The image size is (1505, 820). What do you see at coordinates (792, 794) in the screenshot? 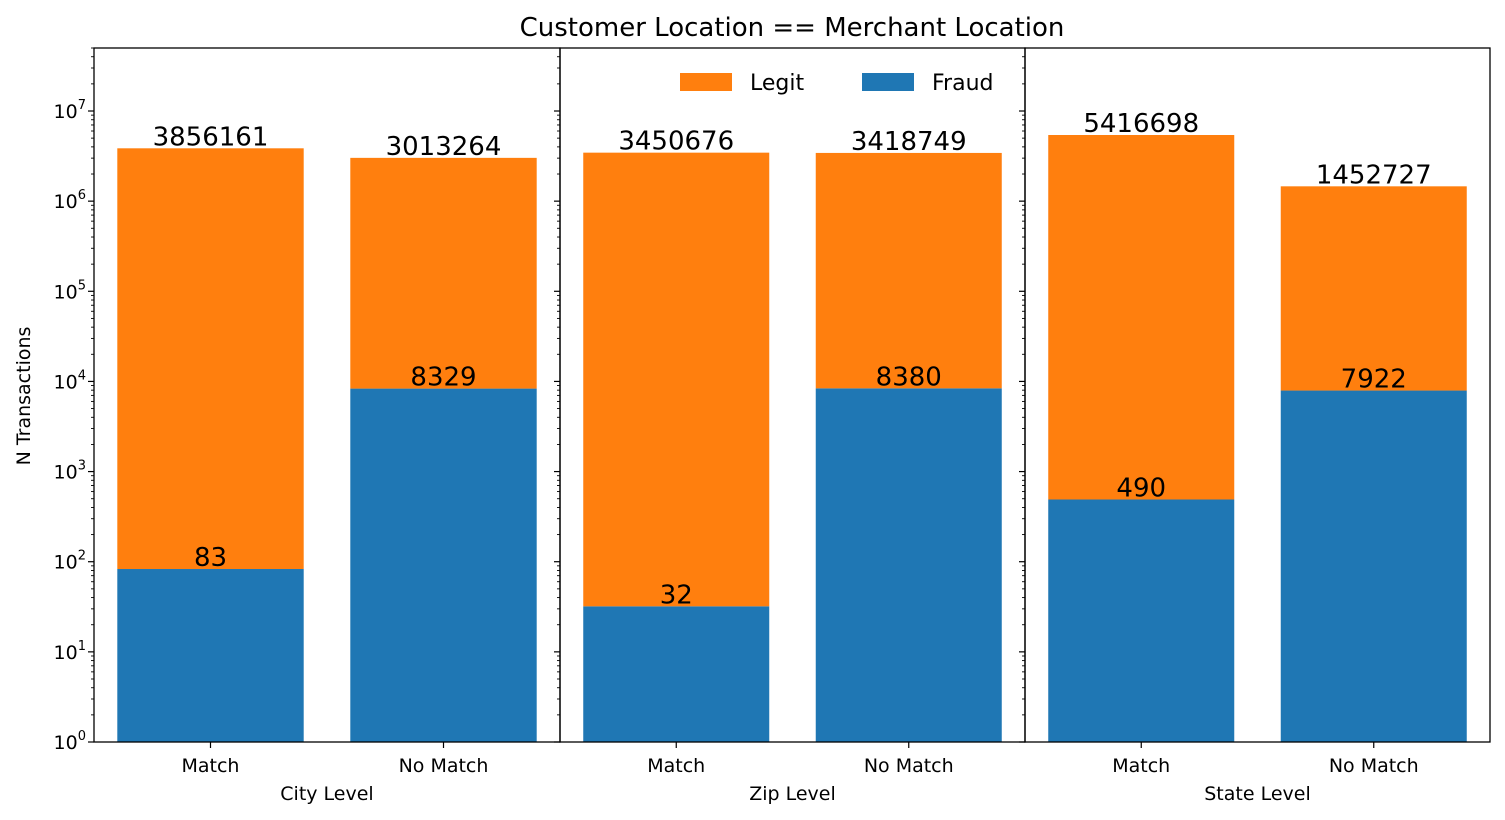
I see `x-axis-label: Zip Level` at bounding box center [792, 794].